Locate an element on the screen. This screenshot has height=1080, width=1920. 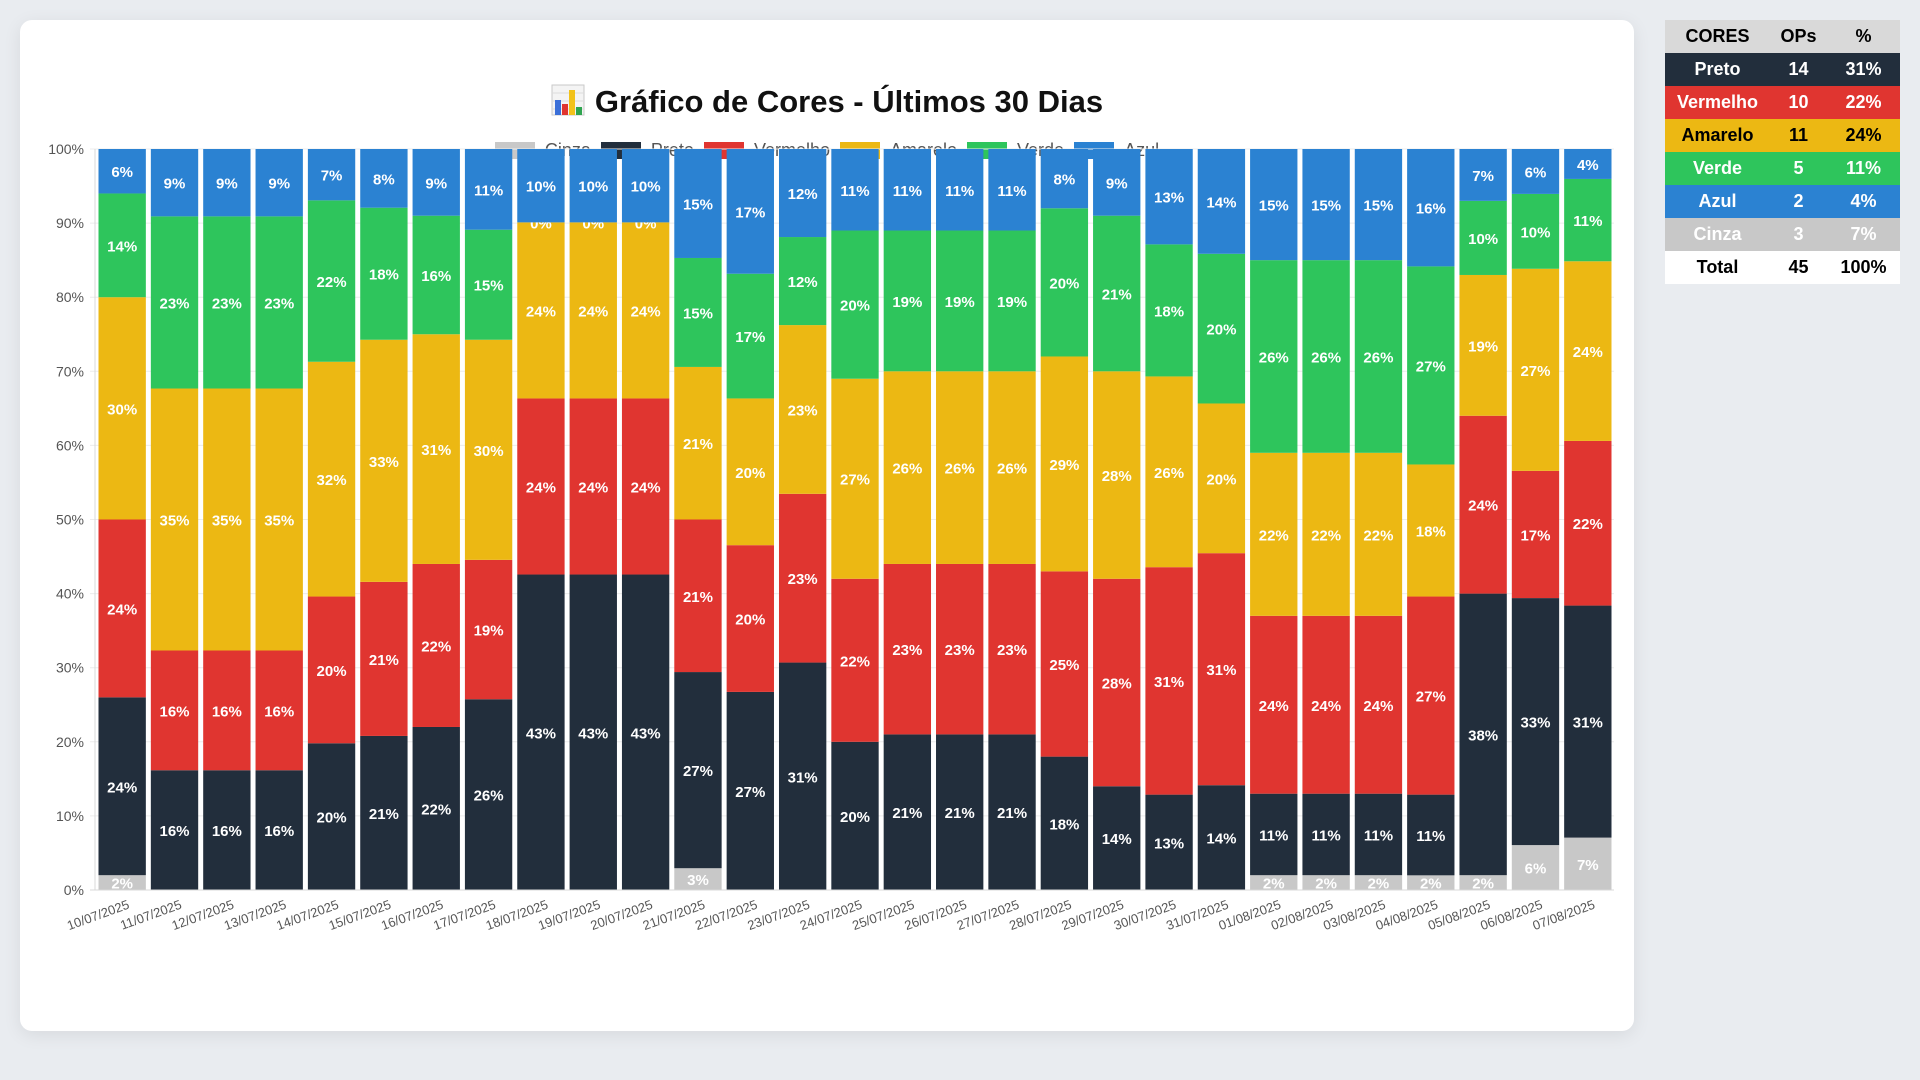
bar-31/07/2025: 0%14%31%20%20%14% is located at coordinates (1221, 524).